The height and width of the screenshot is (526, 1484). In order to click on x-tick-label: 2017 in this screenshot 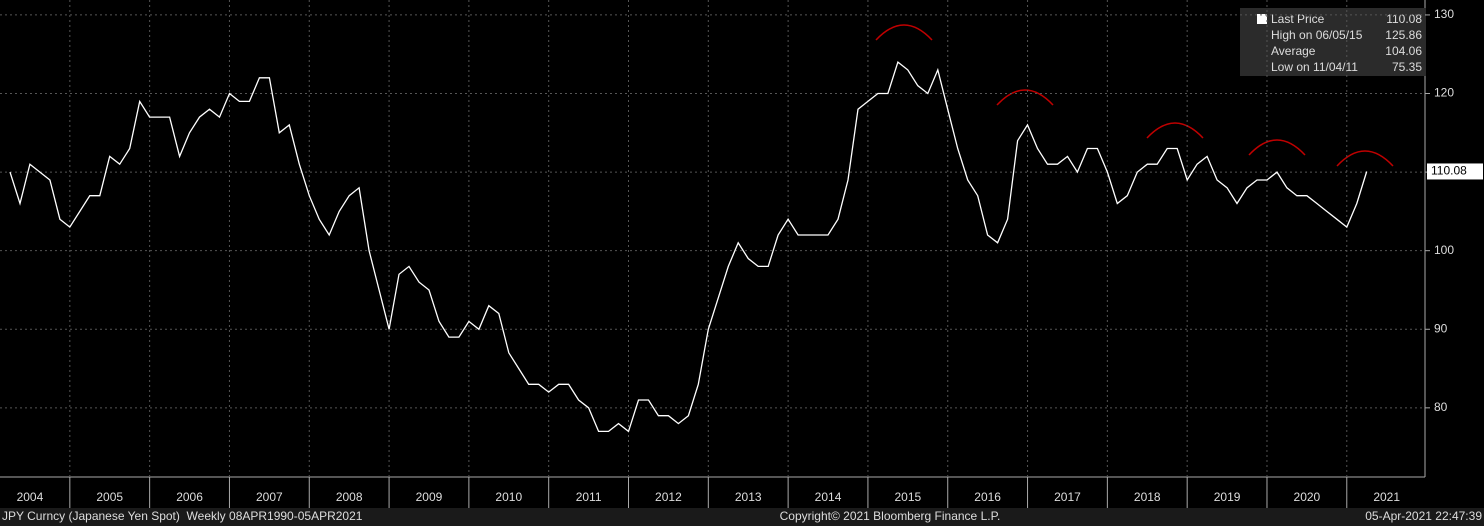, I will do `click(1067, 497)`.